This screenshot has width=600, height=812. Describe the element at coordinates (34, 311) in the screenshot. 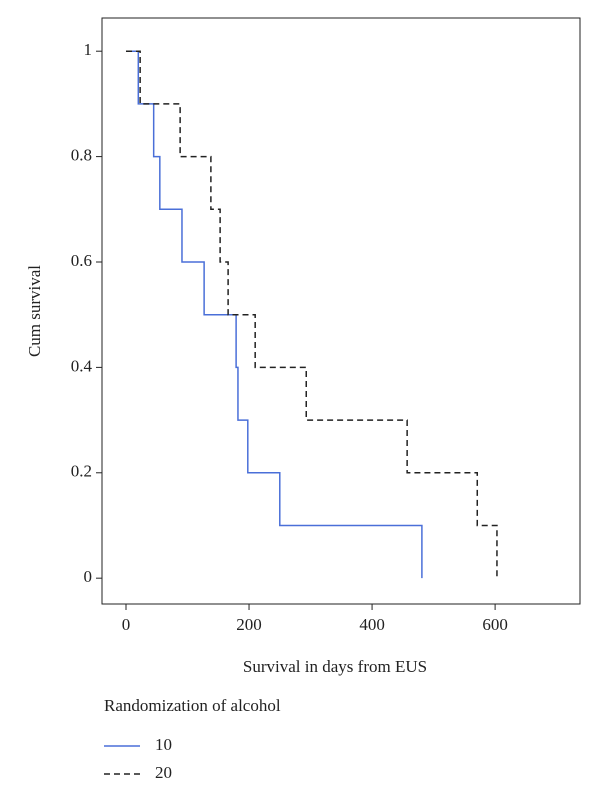

I see `y-axis-label: Cum survival` at that location.